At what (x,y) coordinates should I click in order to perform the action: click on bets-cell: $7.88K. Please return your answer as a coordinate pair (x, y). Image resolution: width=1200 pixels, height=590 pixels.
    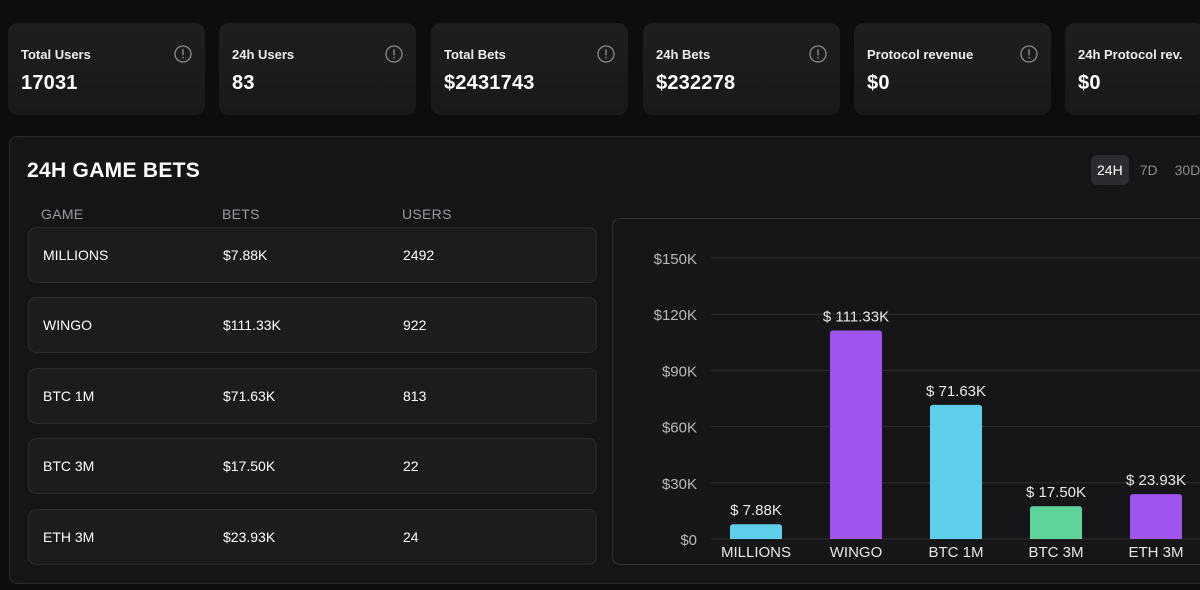
    Looking at the image, I should click on (245, 255).